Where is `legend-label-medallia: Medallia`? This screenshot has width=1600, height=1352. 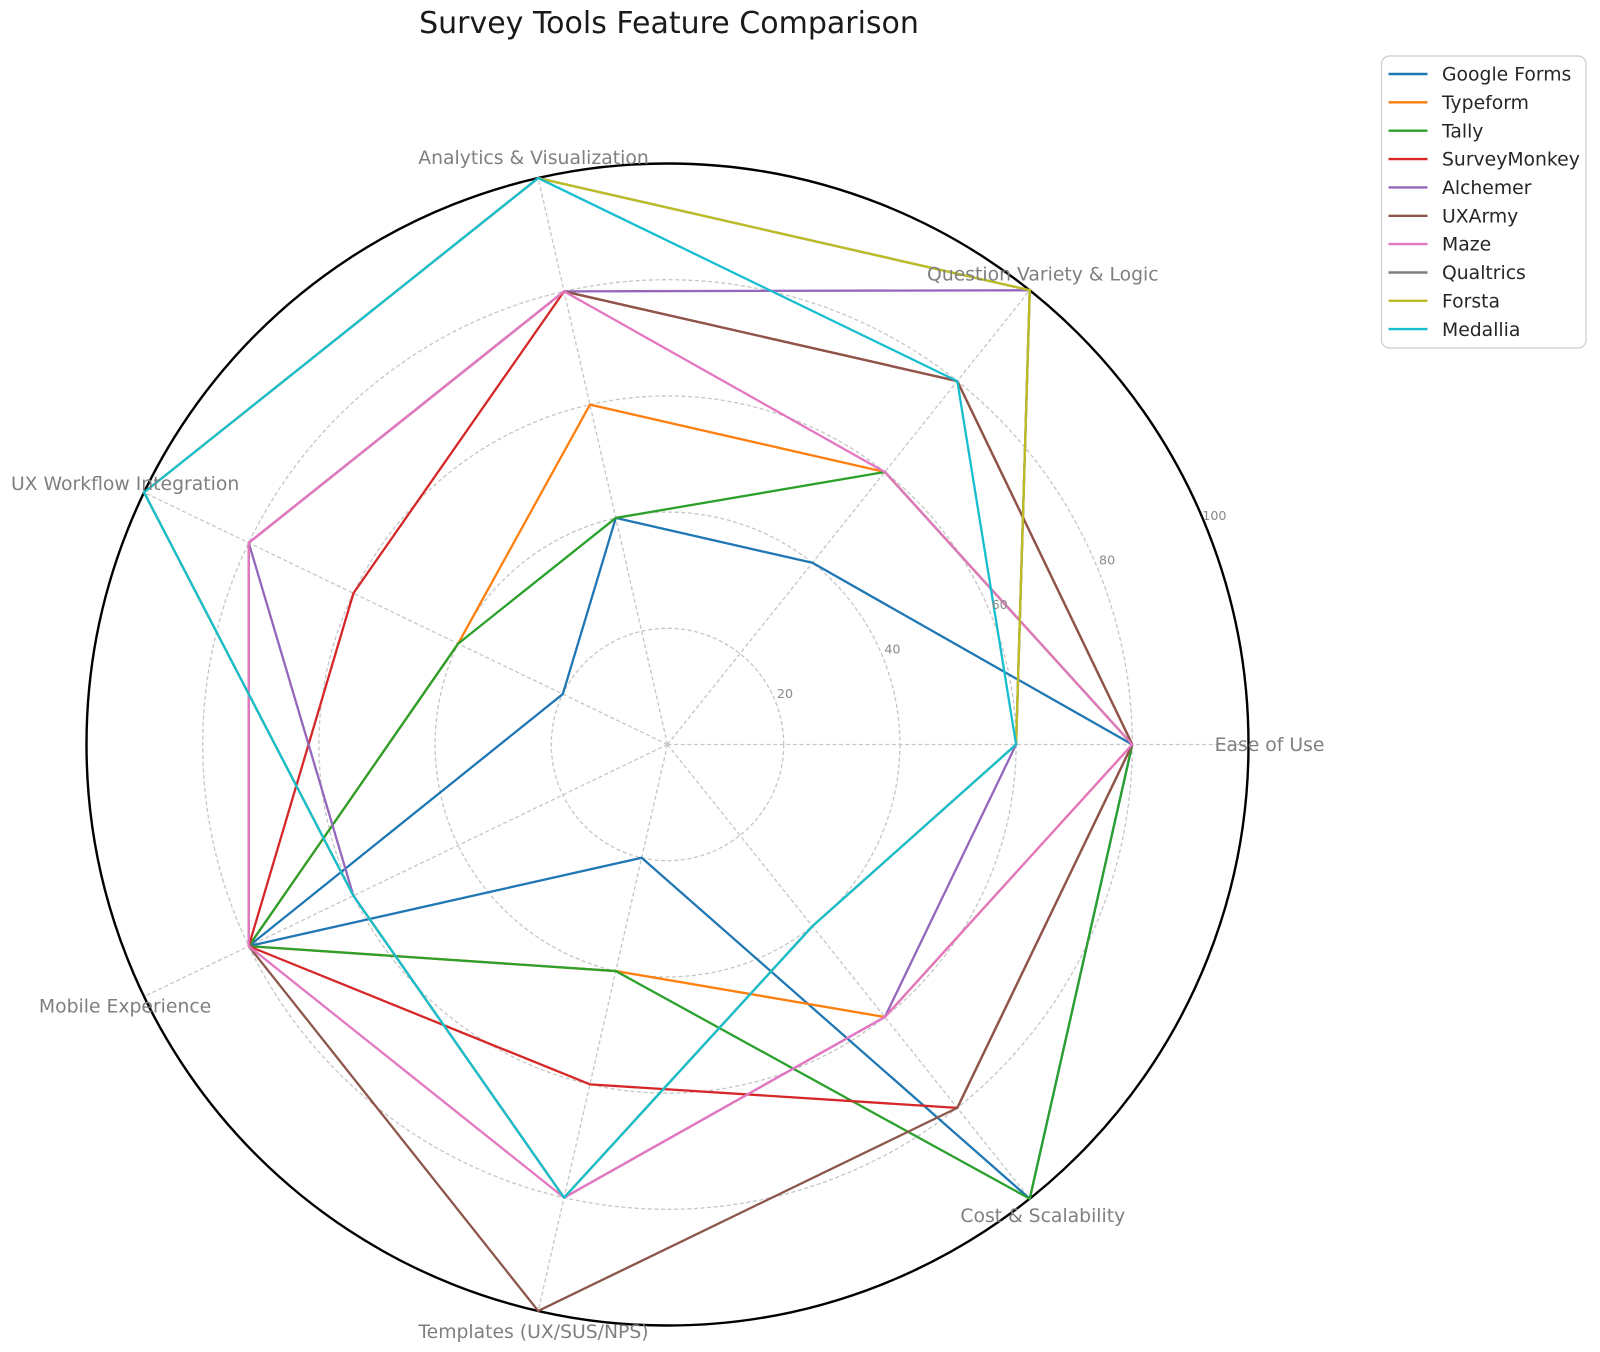 legend-label-medallia: Medallia is located at coordinates (1481, 330).